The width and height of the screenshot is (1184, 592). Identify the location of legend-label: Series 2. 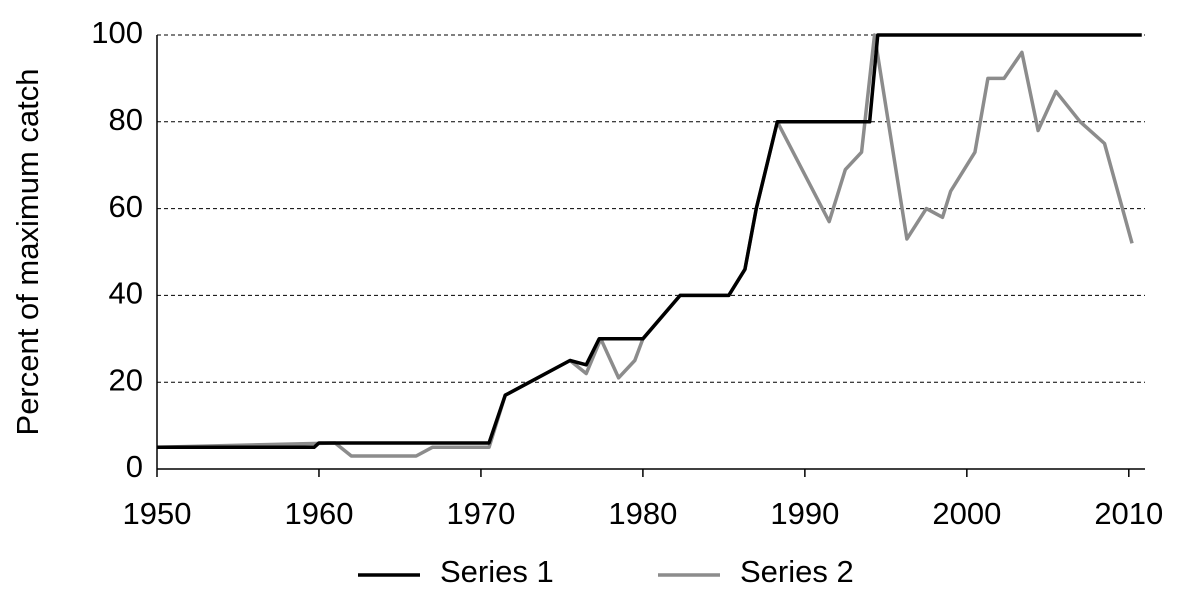
(797, 571).